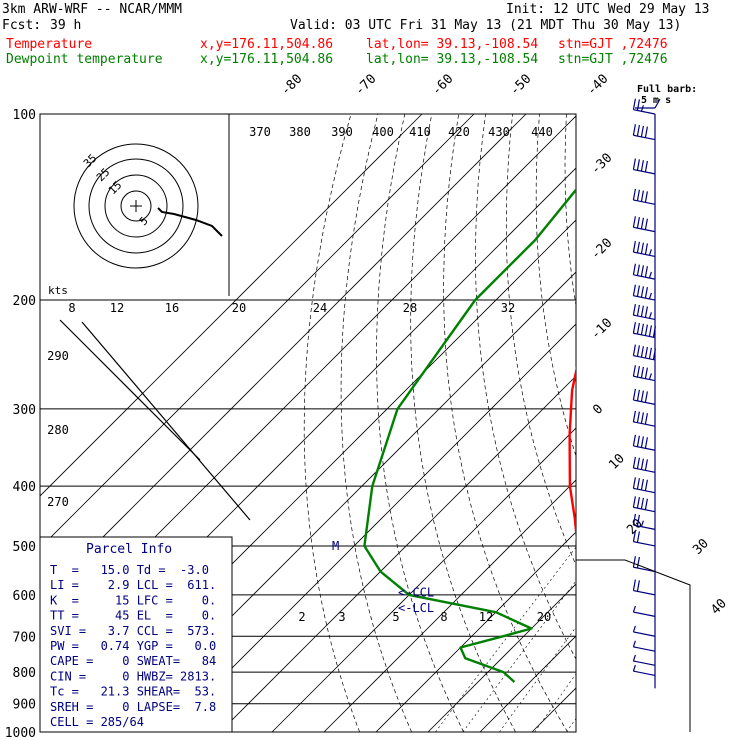 Image resolution: width=740 pixels, height=740 pixels. I want to click on hodograph-speed-label: 16, so click(172, 308).